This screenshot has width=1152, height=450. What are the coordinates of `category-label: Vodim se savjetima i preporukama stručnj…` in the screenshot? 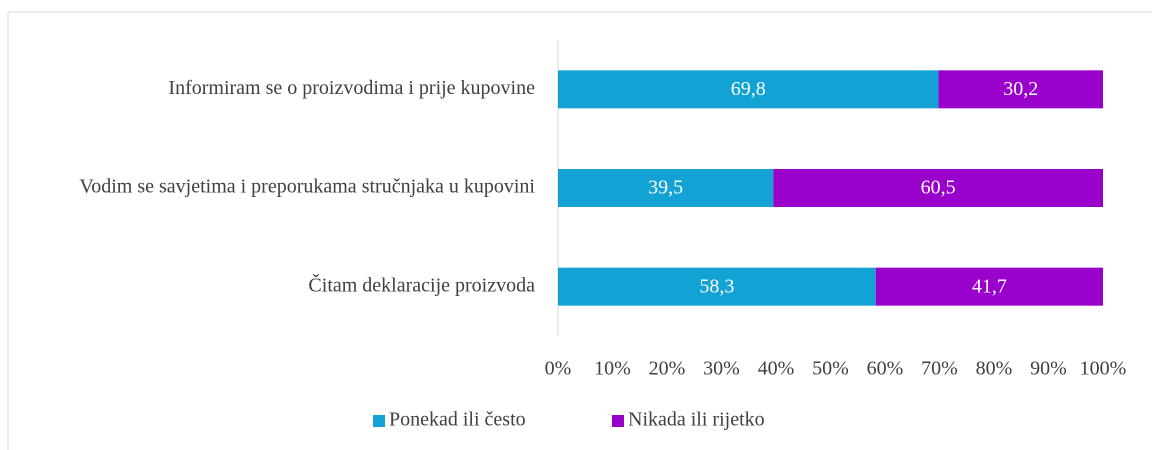 It's located at (307, 187).